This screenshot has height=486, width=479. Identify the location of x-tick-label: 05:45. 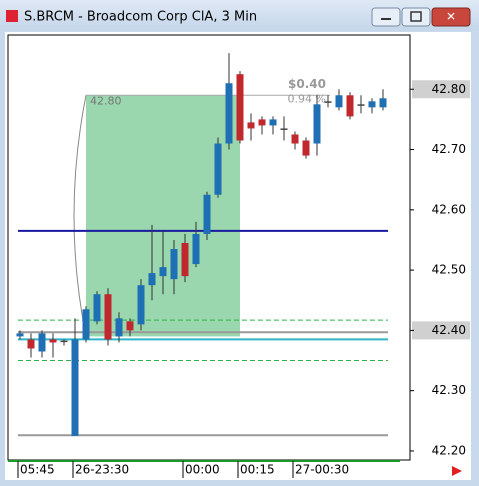
(37, 470).